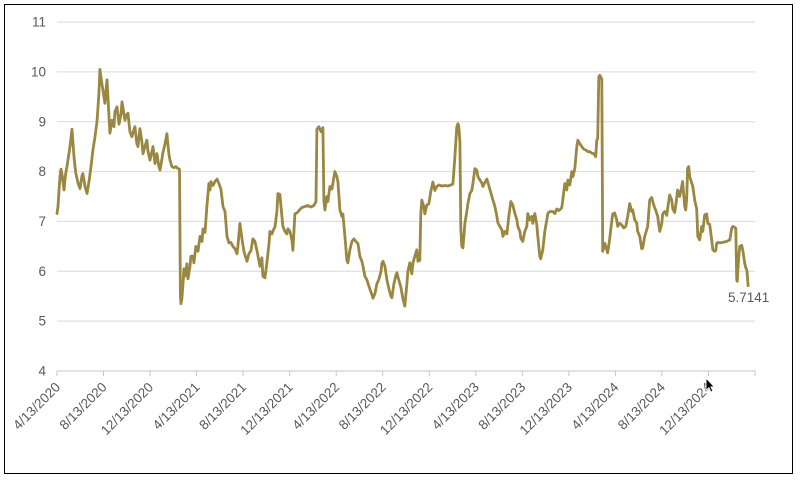  What do you see at coordinates (39, 22) in the screenshot?
I see `y-tick-label: 11` at bounding box center [39, 22].